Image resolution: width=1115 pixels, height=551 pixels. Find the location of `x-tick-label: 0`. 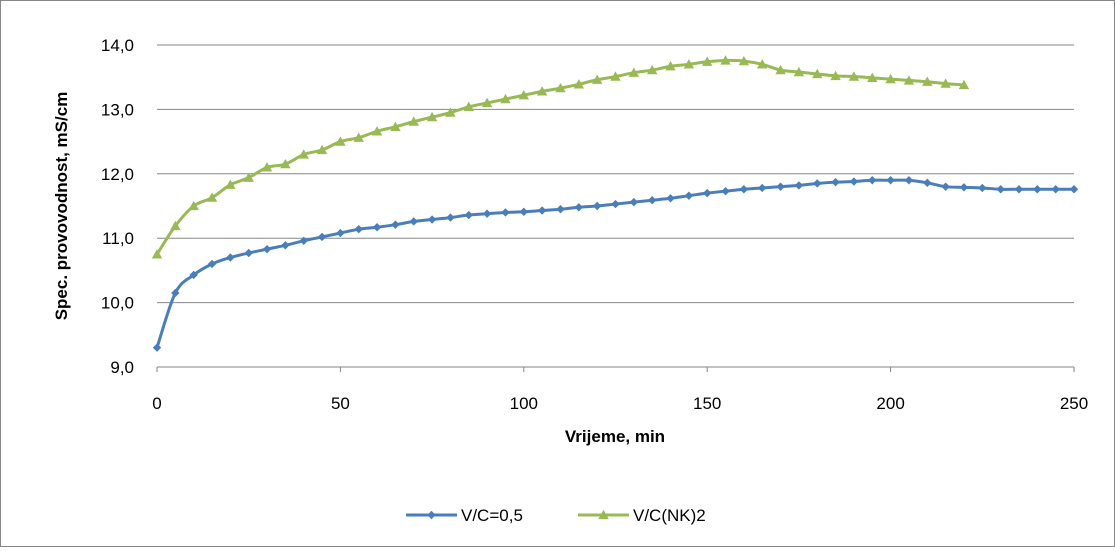

x-tick-label: 0 is located at coordinates (156, 403).